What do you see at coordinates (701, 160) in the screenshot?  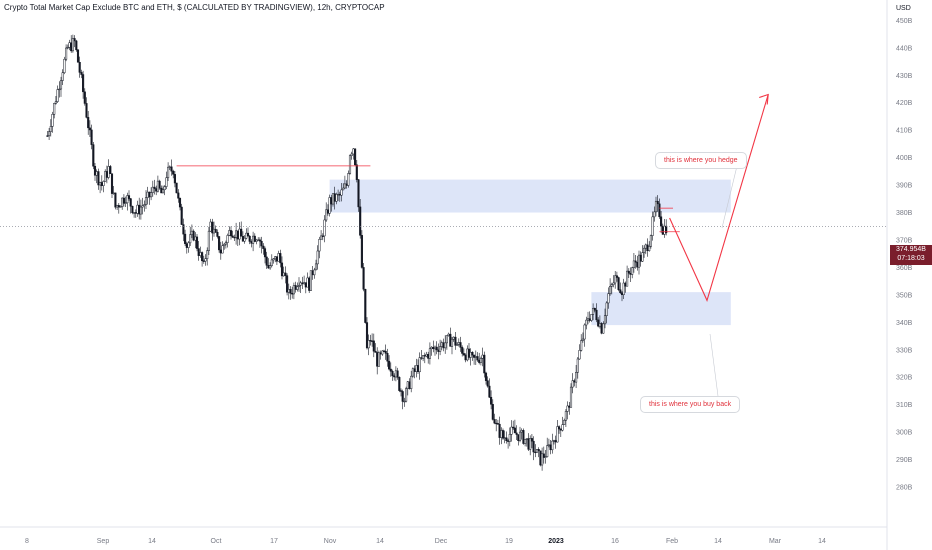 I see `hedge-annotation: this is where you hedge` at bounding box center [701, 160].